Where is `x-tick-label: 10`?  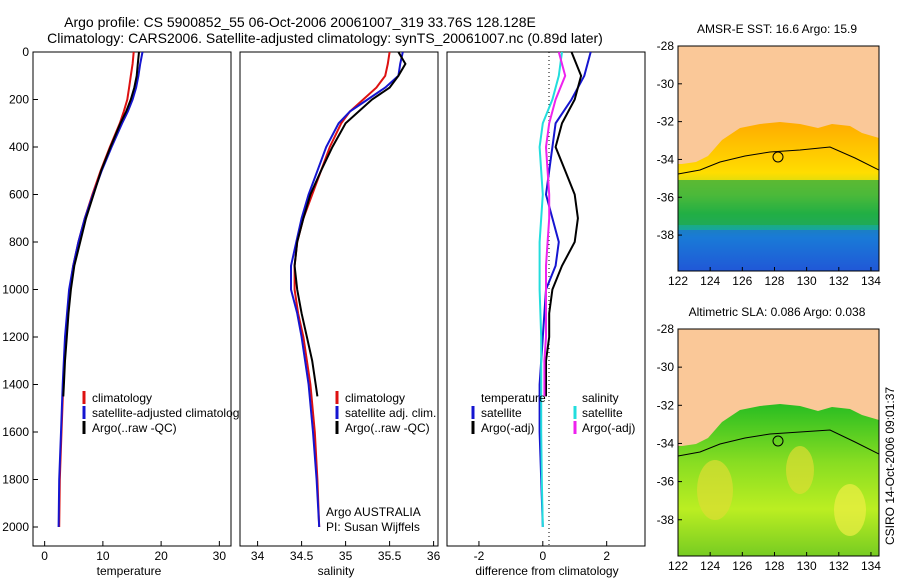
x-tick-label: 10 is located at coordinates (103, 556).